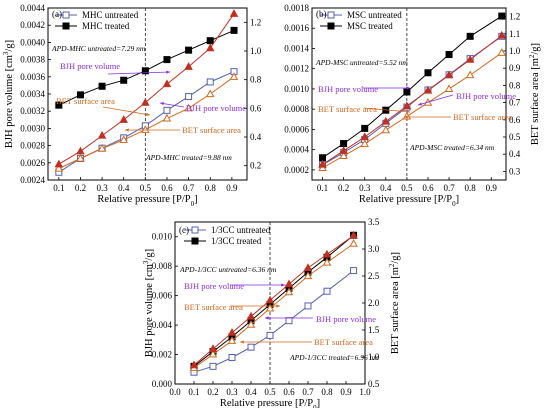 The width and height of the screenshot is (550, 408). I want to click on y-right-tick-label: 1.2, so click(514, 17).